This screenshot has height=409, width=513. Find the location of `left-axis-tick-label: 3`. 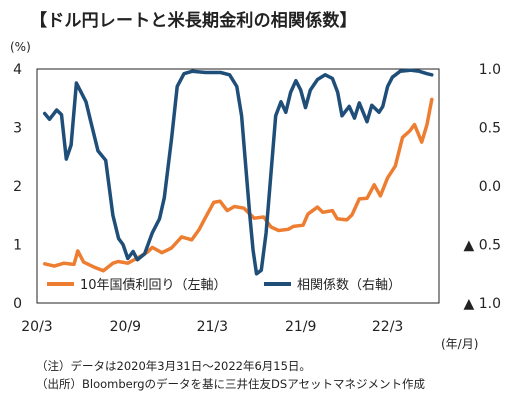

left-axis-tick-label: 3 is located at coordinates (17, 129).